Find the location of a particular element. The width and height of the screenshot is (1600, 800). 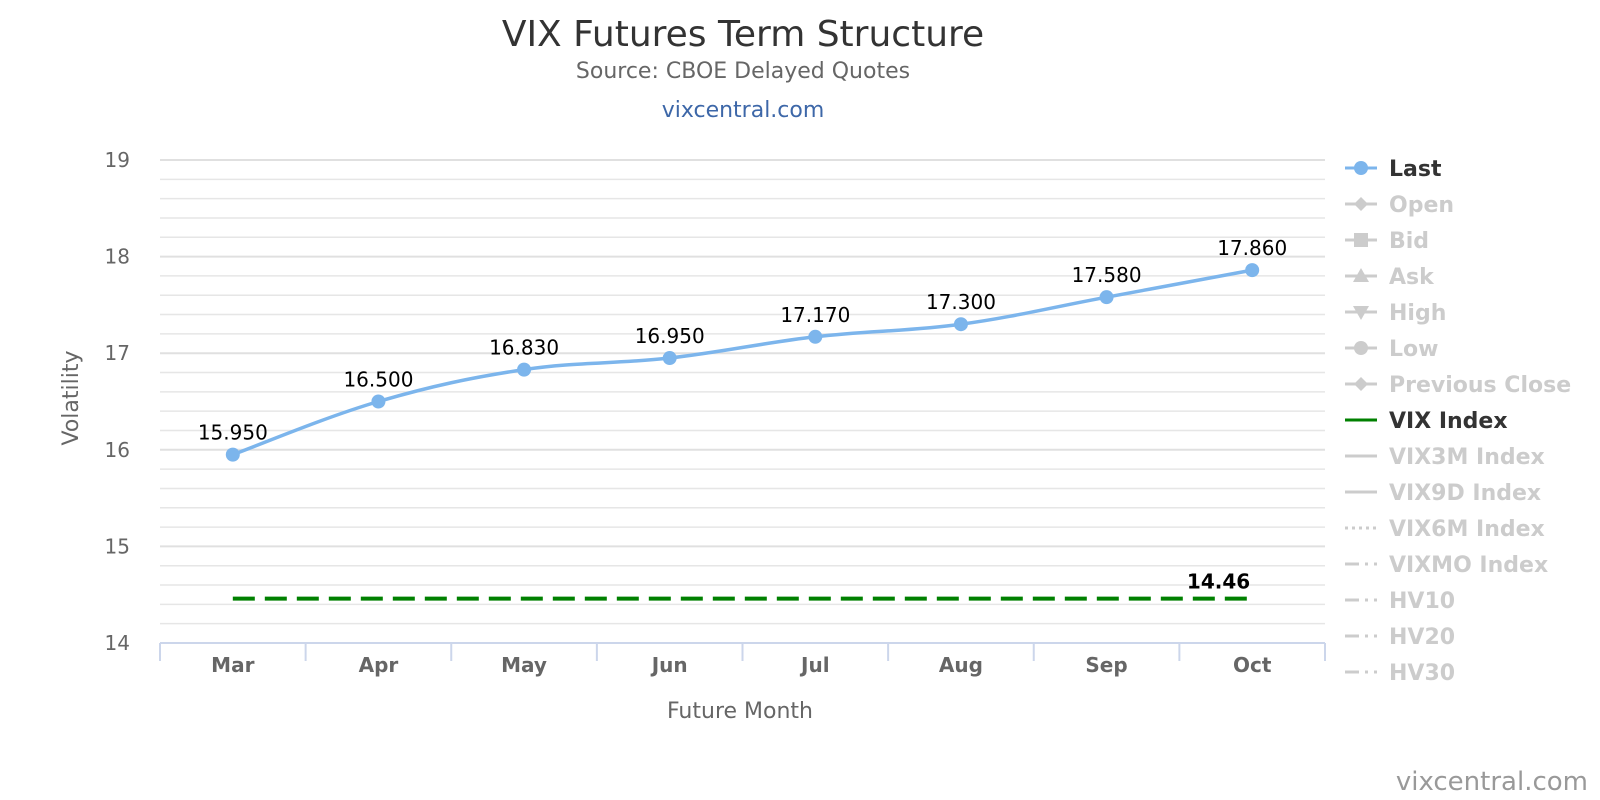

chart-title: VIX Futures Term Structure is located at coordinates (743, 34).